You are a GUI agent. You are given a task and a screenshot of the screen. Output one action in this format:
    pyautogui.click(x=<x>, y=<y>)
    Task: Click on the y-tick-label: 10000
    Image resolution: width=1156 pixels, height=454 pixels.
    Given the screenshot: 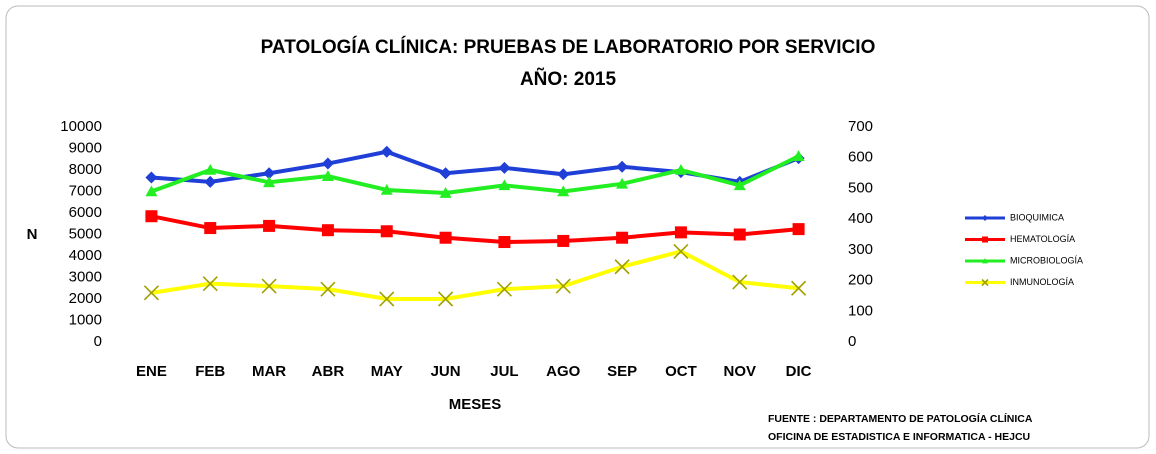 What is the action you would take?
    pyautogui.click(x=81, y=126)
    